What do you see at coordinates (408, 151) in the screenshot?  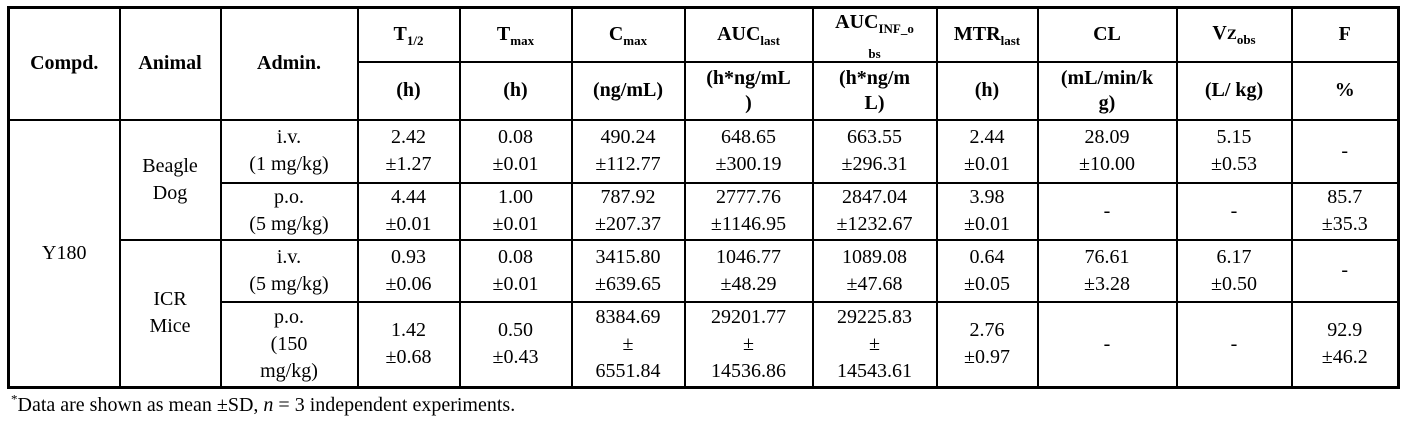 I see `value-cell: 2.42 ±1.27` at bounding box center [408, 151].